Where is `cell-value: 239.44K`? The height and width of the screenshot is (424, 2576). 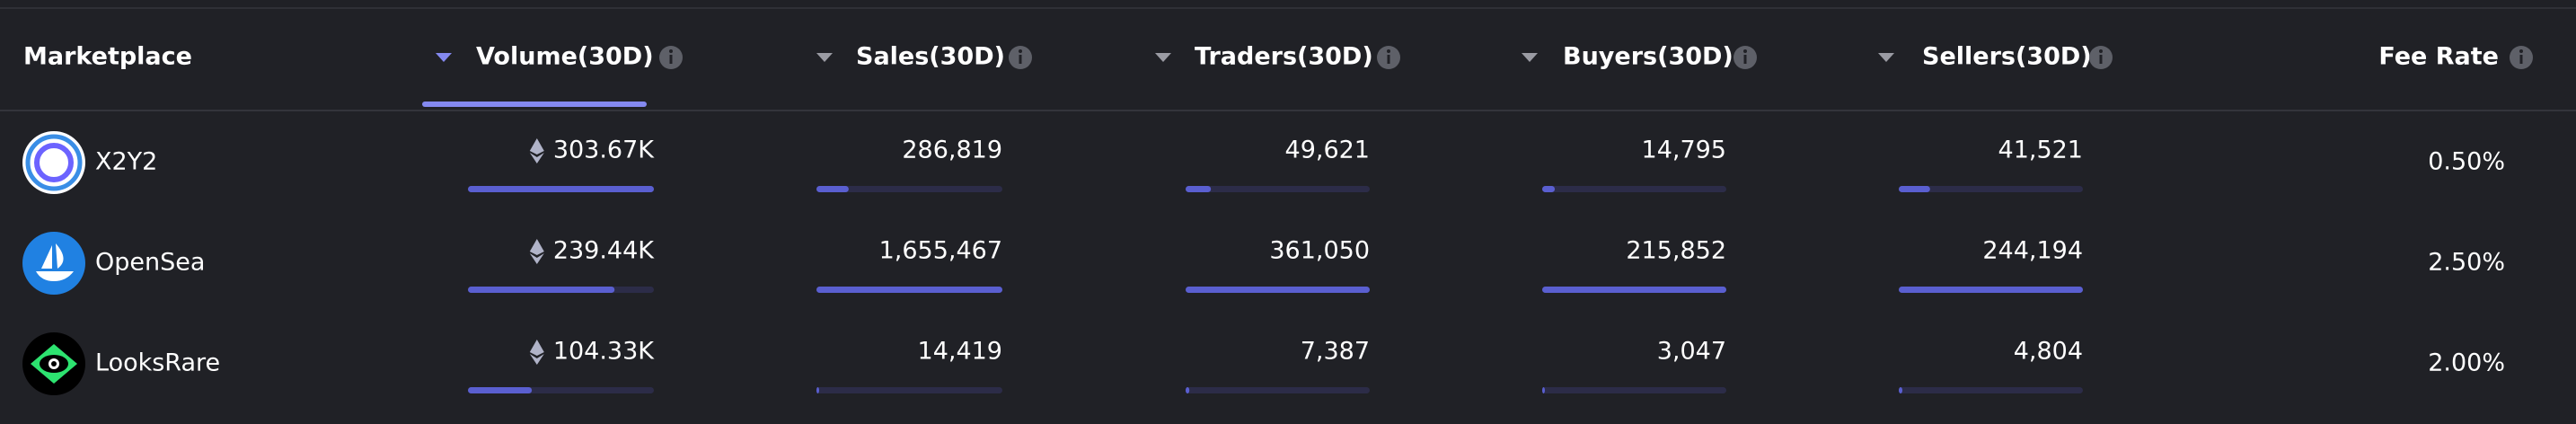
cell-value: 239.44K is located at coordinates (604, 251).